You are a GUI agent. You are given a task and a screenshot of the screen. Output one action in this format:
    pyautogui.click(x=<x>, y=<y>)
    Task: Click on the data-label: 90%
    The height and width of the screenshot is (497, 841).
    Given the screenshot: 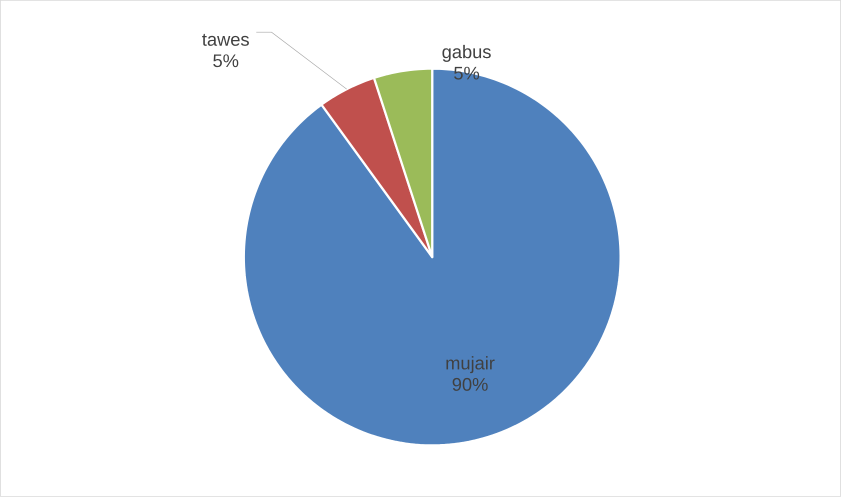 What is the action you would take?
    pyautogui.click(x=470, y=384)
    